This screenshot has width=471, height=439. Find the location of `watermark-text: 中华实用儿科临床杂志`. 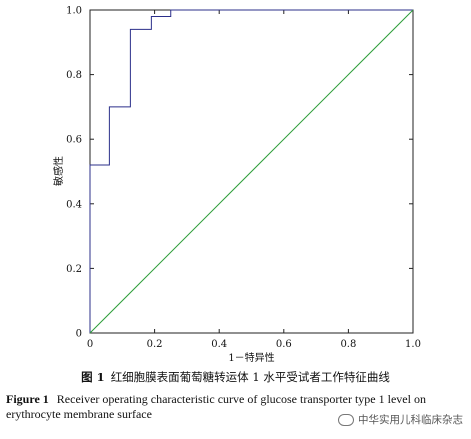

watermark-text: 中华实用儿科临床杂志 is located at coordinates (410, 420).